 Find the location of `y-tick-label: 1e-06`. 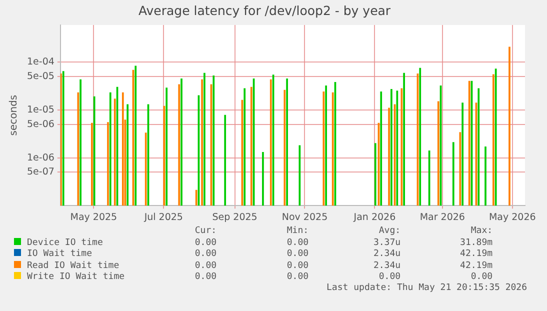

y-tick-label: 1e-06 is located at coordinates (40, 158).